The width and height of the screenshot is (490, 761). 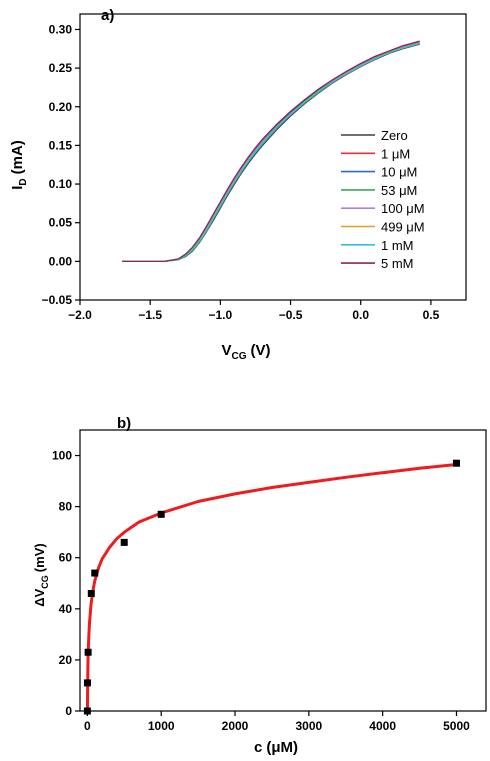 I want to click on x-tick-label: −0.5, so click(x=291, y=315).